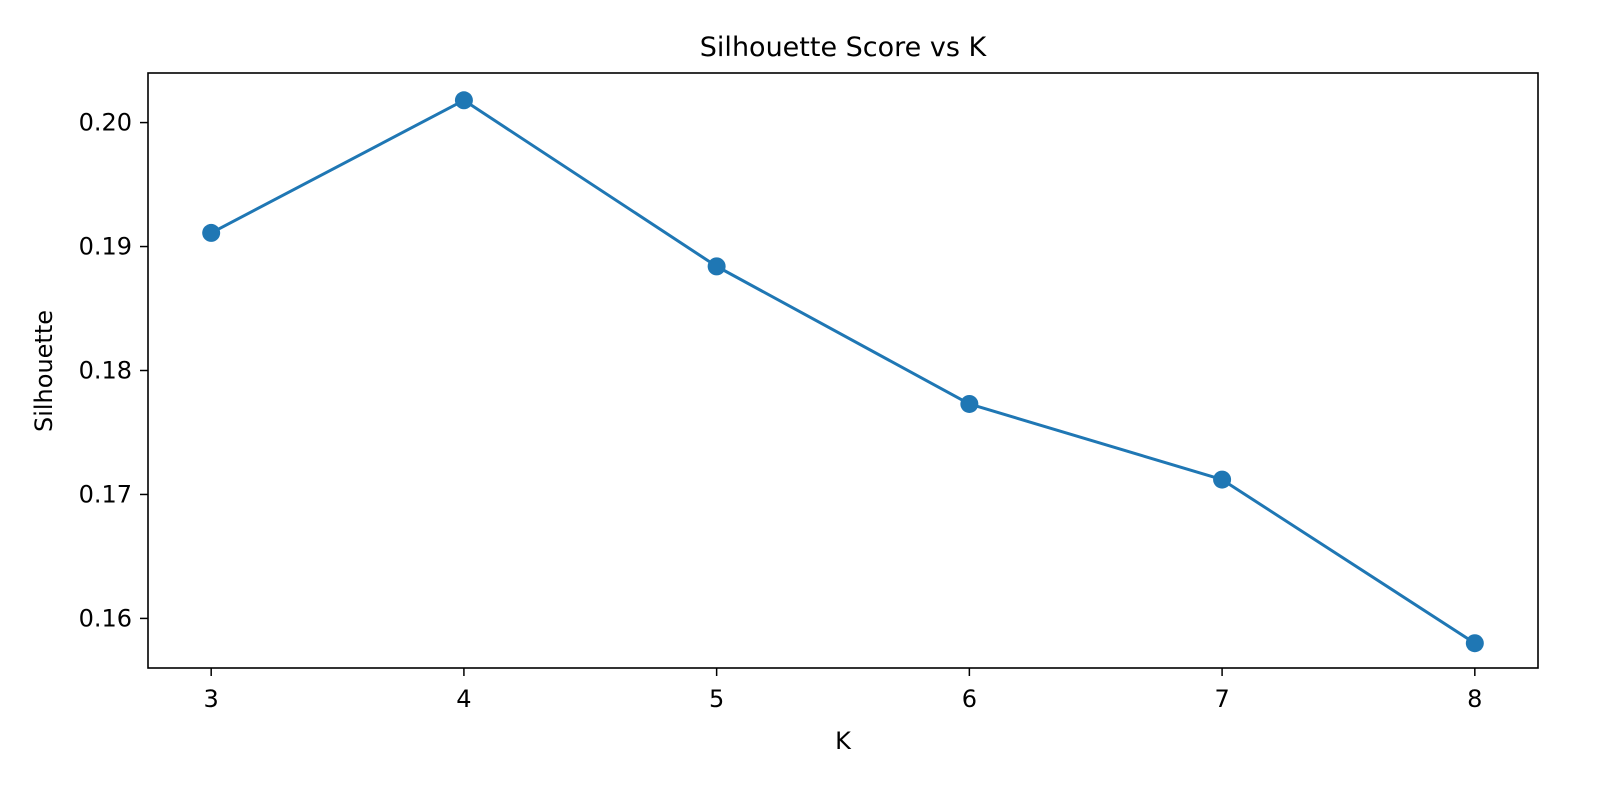  What do you see at coordinates (1474, 699) in the screenshot?
I see `x-tick-label: 8` at bounding box center [1474, 699].